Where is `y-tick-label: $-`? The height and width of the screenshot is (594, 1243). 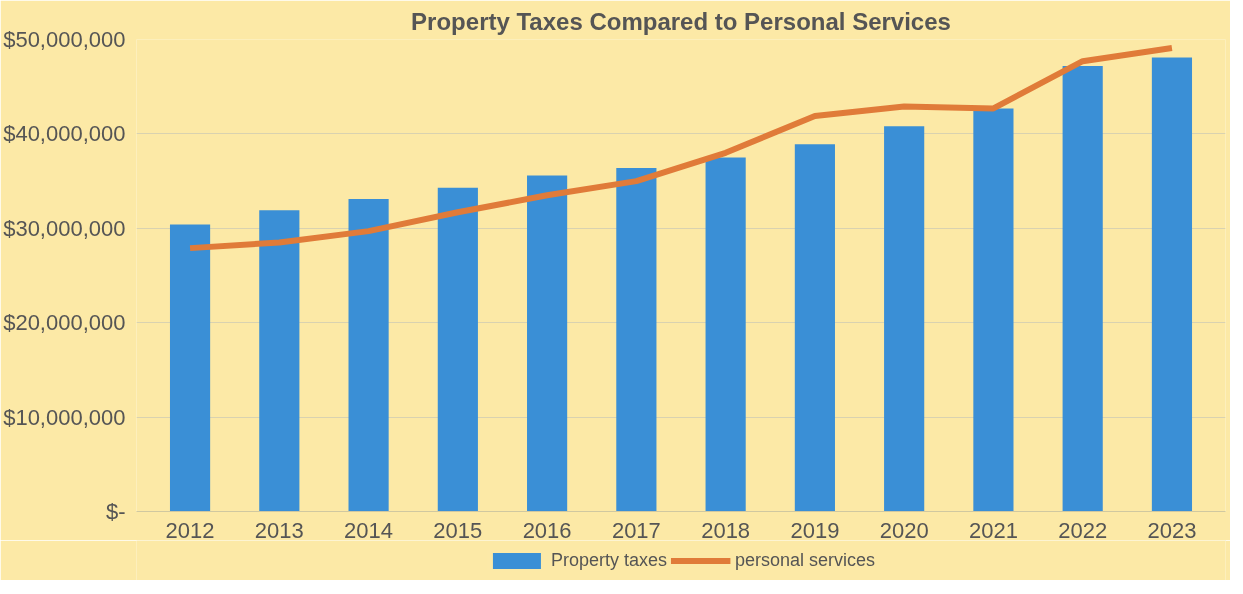
y-tick-label: $- is located at coordinates (115, 511).